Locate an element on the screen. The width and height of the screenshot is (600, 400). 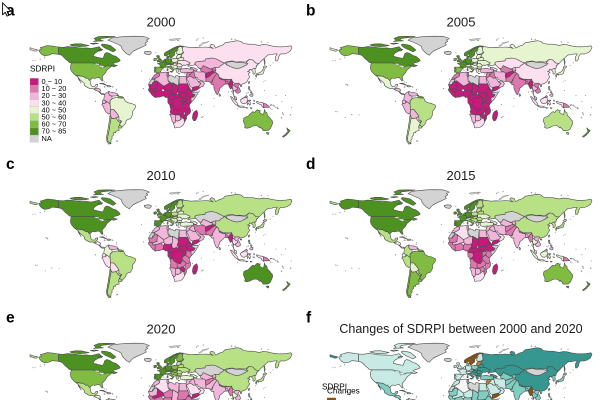
svg-text: NA is located at coordinates (47, 138).